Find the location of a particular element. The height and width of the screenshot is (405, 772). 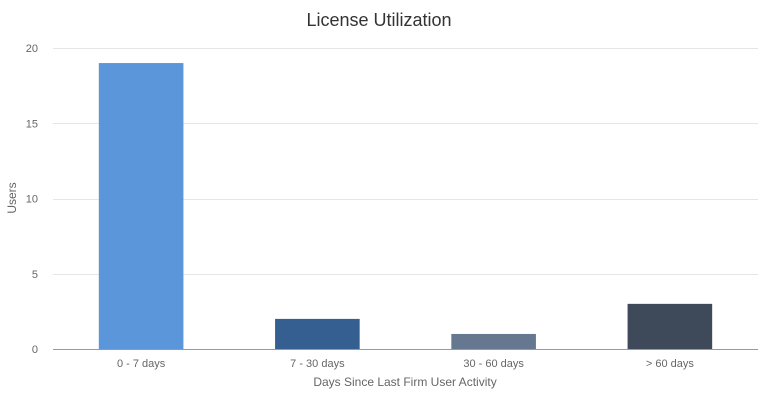

y-tick-label: 10 is located at coordinates (32, 200).